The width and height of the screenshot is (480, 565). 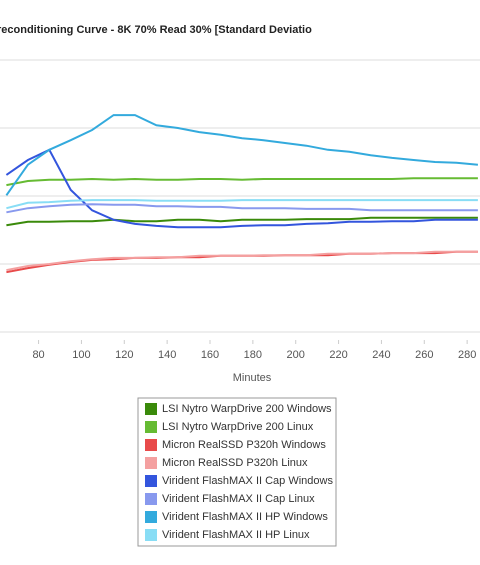 I want to click on legend-label: Virident FlashMAX II Cap Windows, so click(x=247, y=481).